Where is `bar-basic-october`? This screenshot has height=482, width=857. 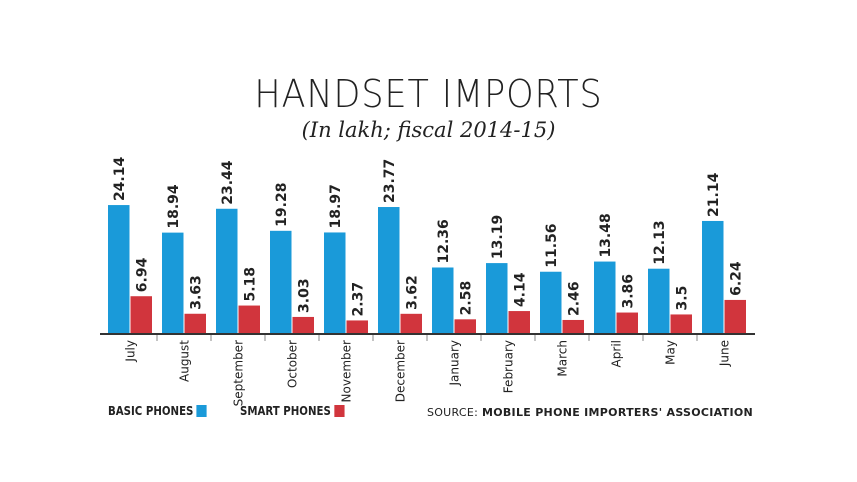
bar-basic-october is located at coordinates (281, 281).